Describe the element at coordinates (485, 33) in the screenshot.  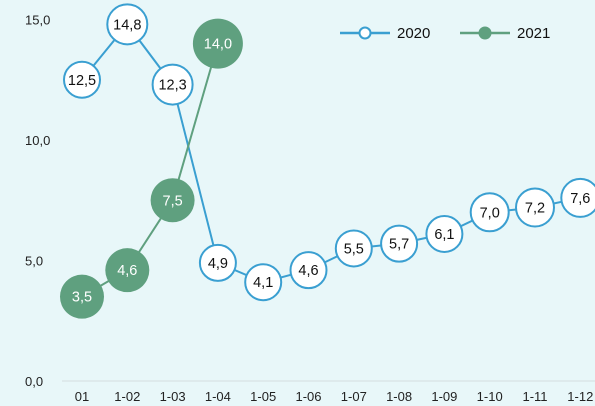
I see `legend-marker-2021` at that location.